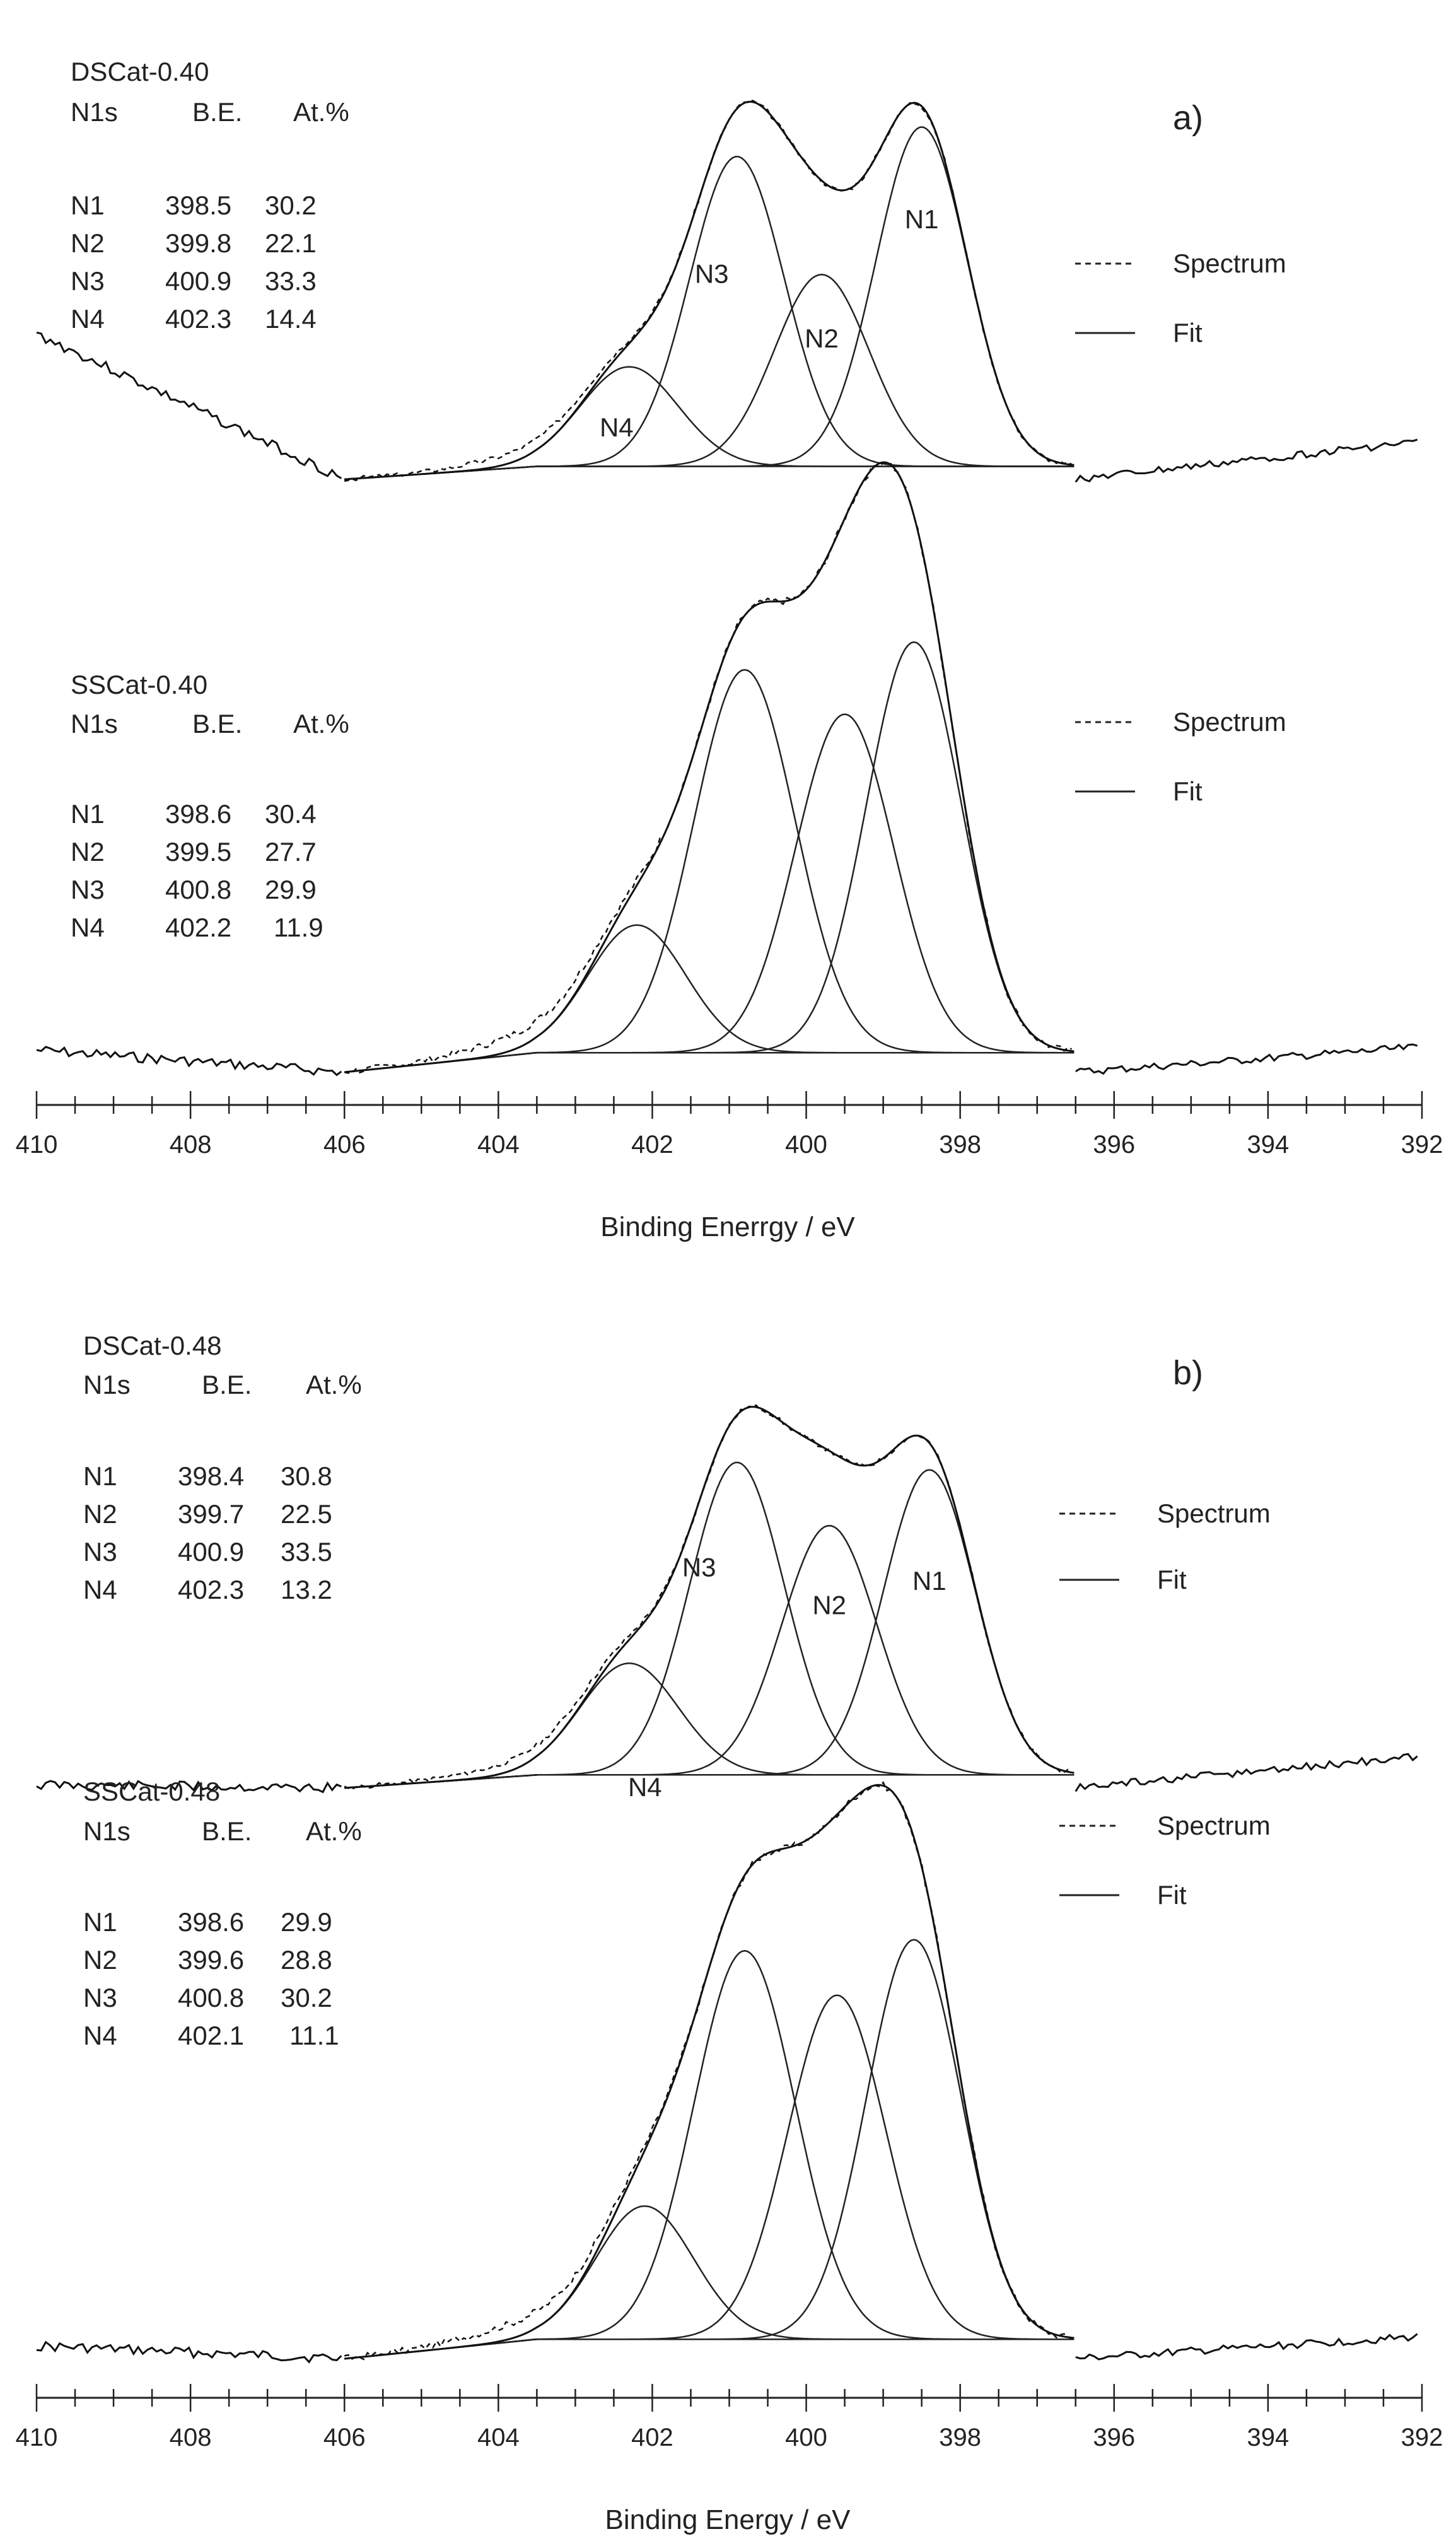  I want to click on row-at: 11.9, so click(298, 927).